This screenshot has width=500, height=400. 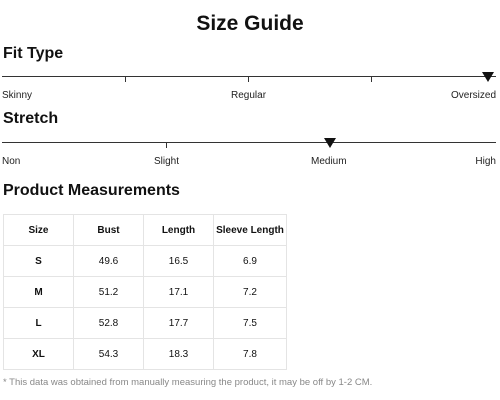 What do you see at coordinates (249, 95) in the screenshot?
I see `fit-type-label-regular: Regular` at bounding box center [249, 95].